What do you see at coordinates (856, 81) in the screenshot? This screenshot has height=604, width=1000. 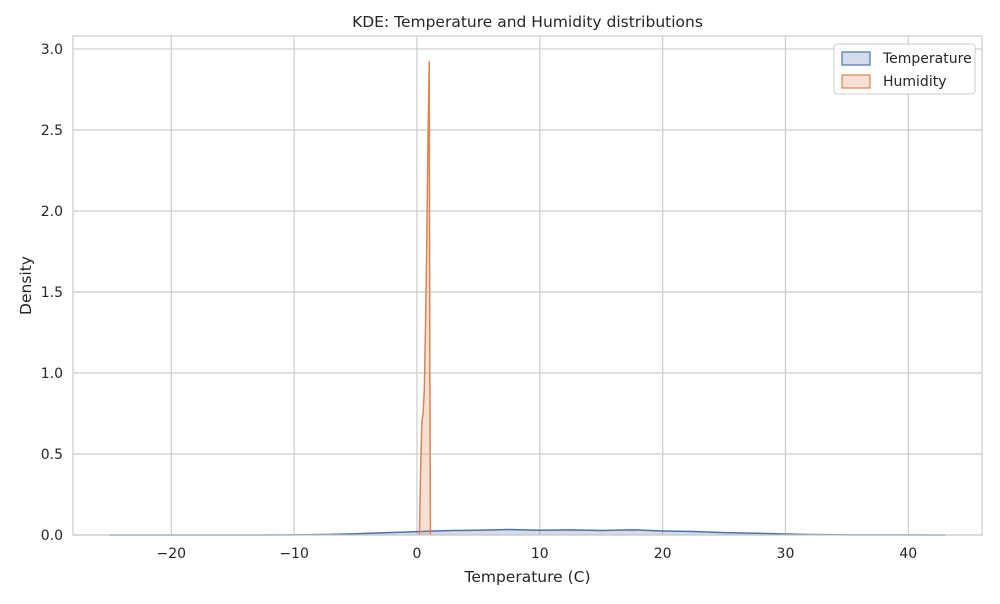 I see `legend-swatch-humidity` at bounding box center [856, 81].